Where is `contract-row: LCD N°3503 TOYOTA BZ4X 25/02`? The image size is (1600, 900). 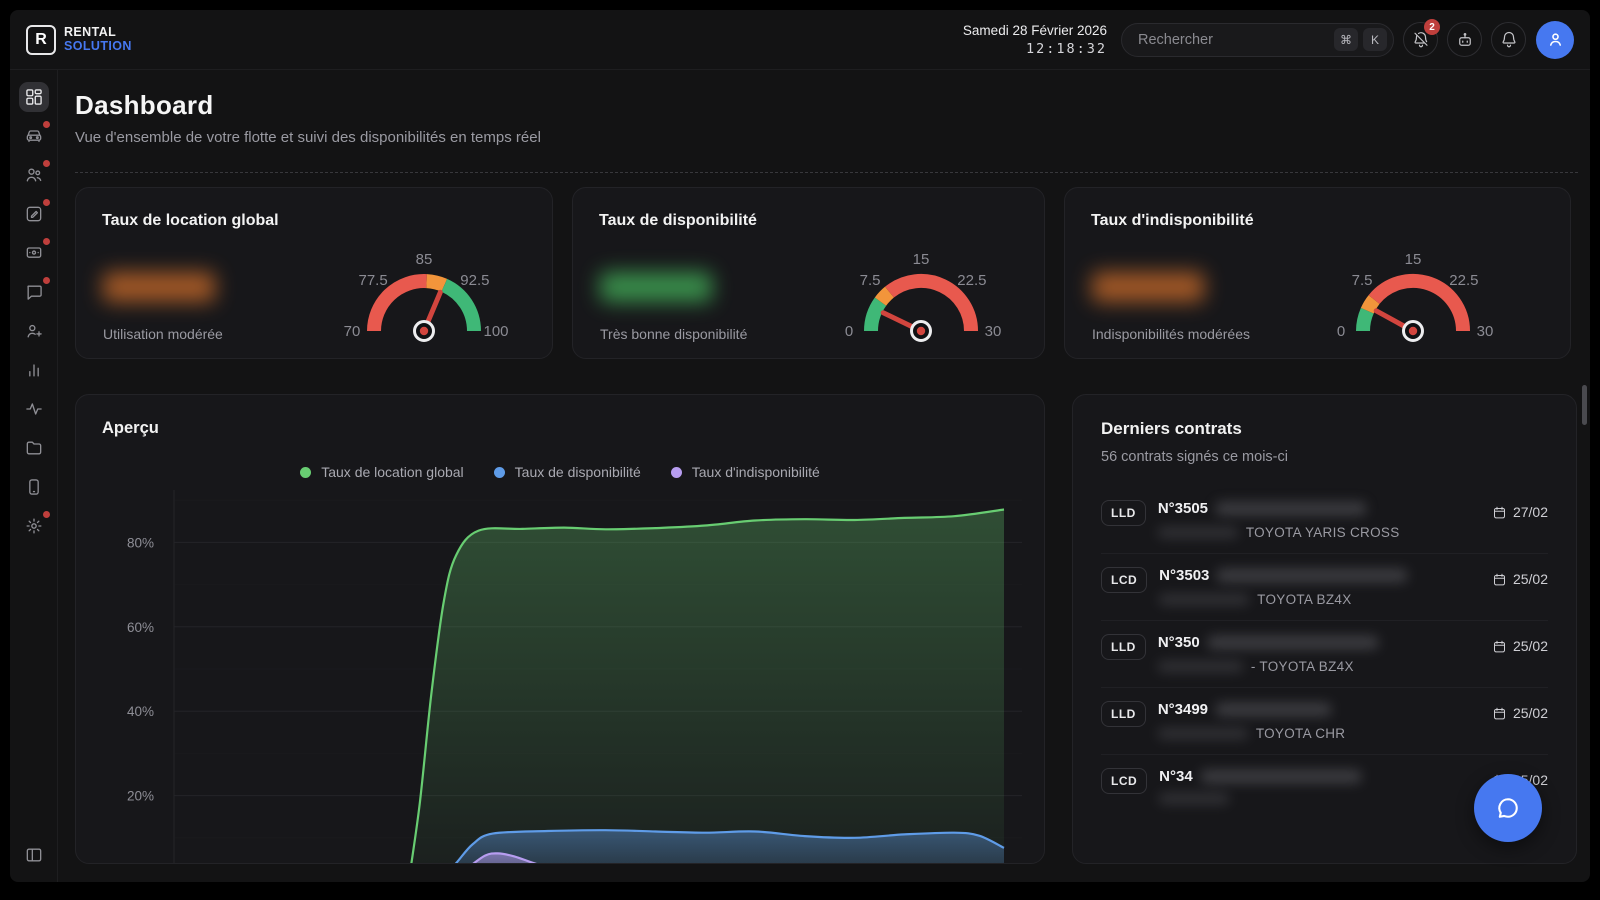 contract-row: LCD N°3503 TOYOTA BZ4X 25/02 is located at coordinates (1324, 587).